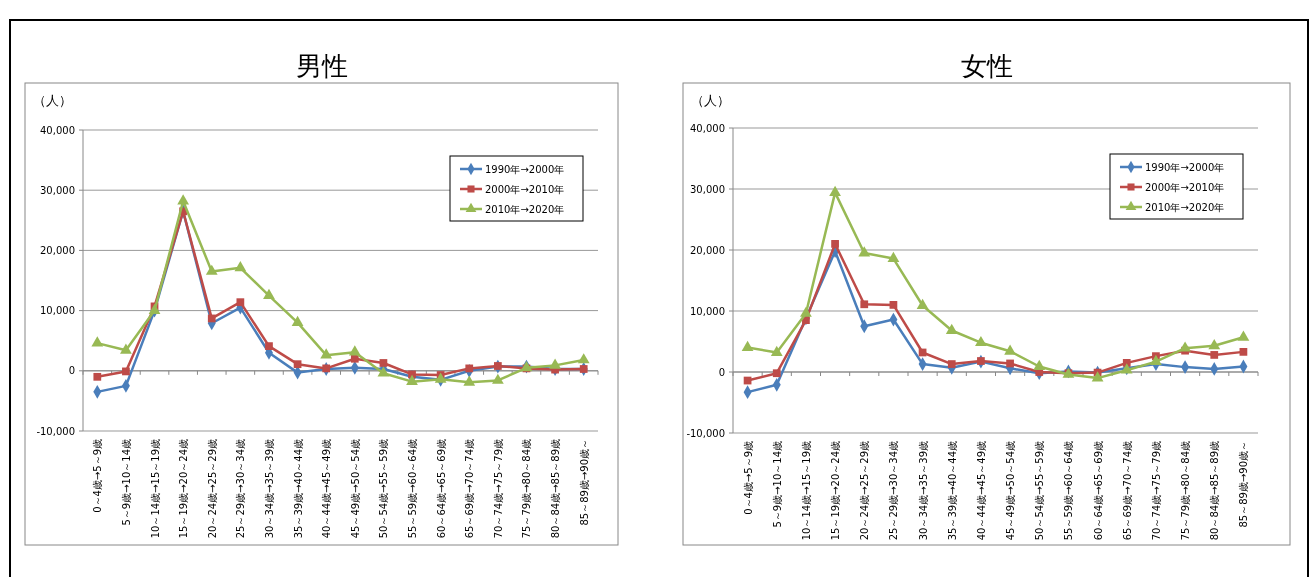 The width and height of the screenshot is (1311, 577). What do you see at coordinates (55, 431) in the screenshot?
I see `y-tick-label: -10,000` at bounding box center [55, 431].